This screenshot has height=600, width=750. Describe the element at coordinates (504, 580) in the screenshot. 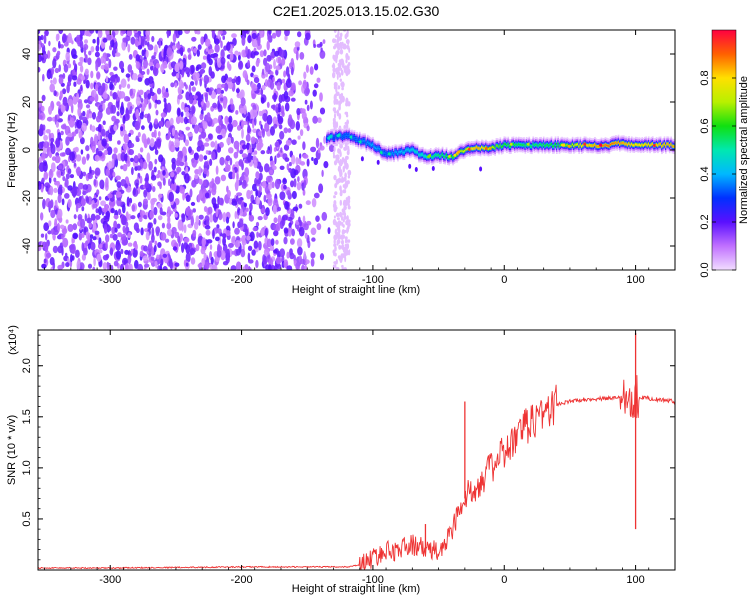

I see `snr-x-tick-label: 0` at that location.